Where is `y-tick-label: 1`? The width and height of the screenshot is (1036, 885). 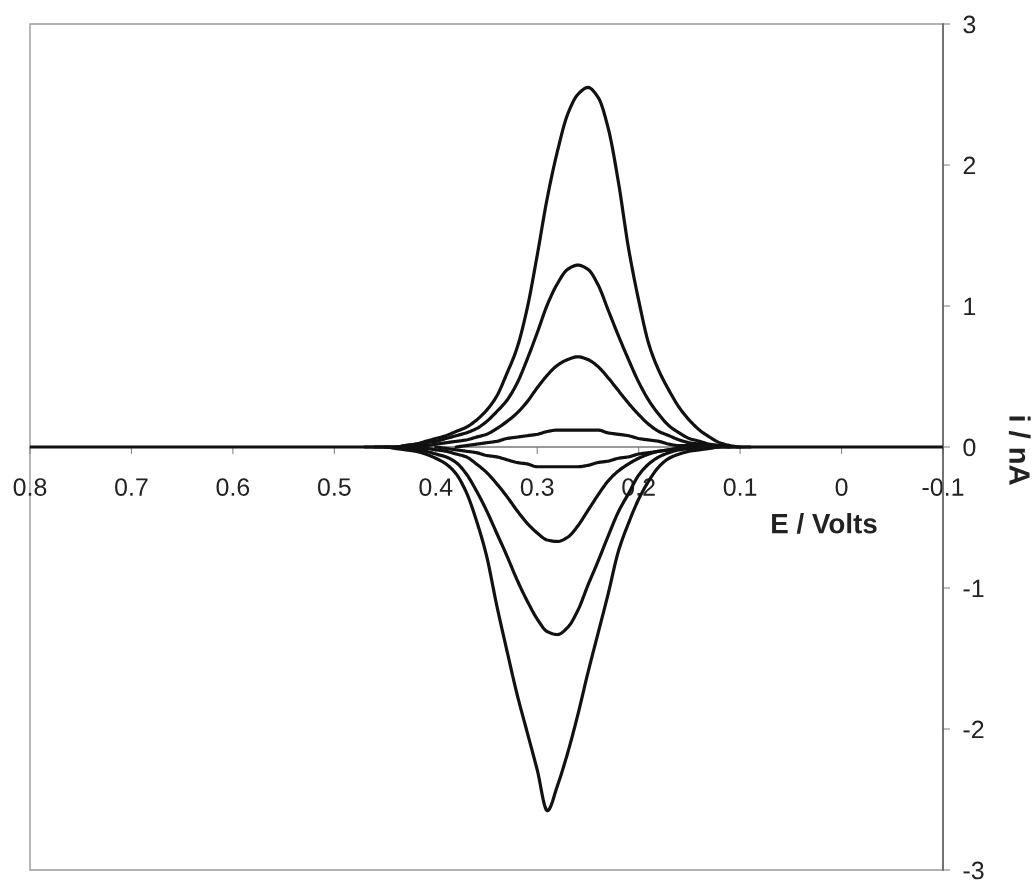
y-tick-label: 1 is located at coordinates (970, 306).